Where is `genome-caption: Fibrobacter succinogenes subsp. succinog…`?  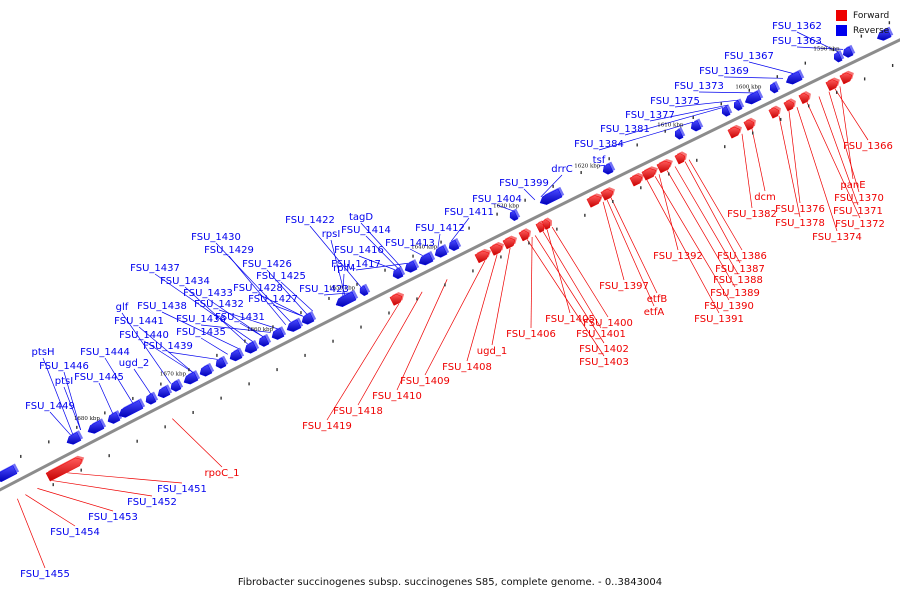
genome-caption: Fibrobacter succinogenes subsp. succinog… is located at coordinates (450, 582).